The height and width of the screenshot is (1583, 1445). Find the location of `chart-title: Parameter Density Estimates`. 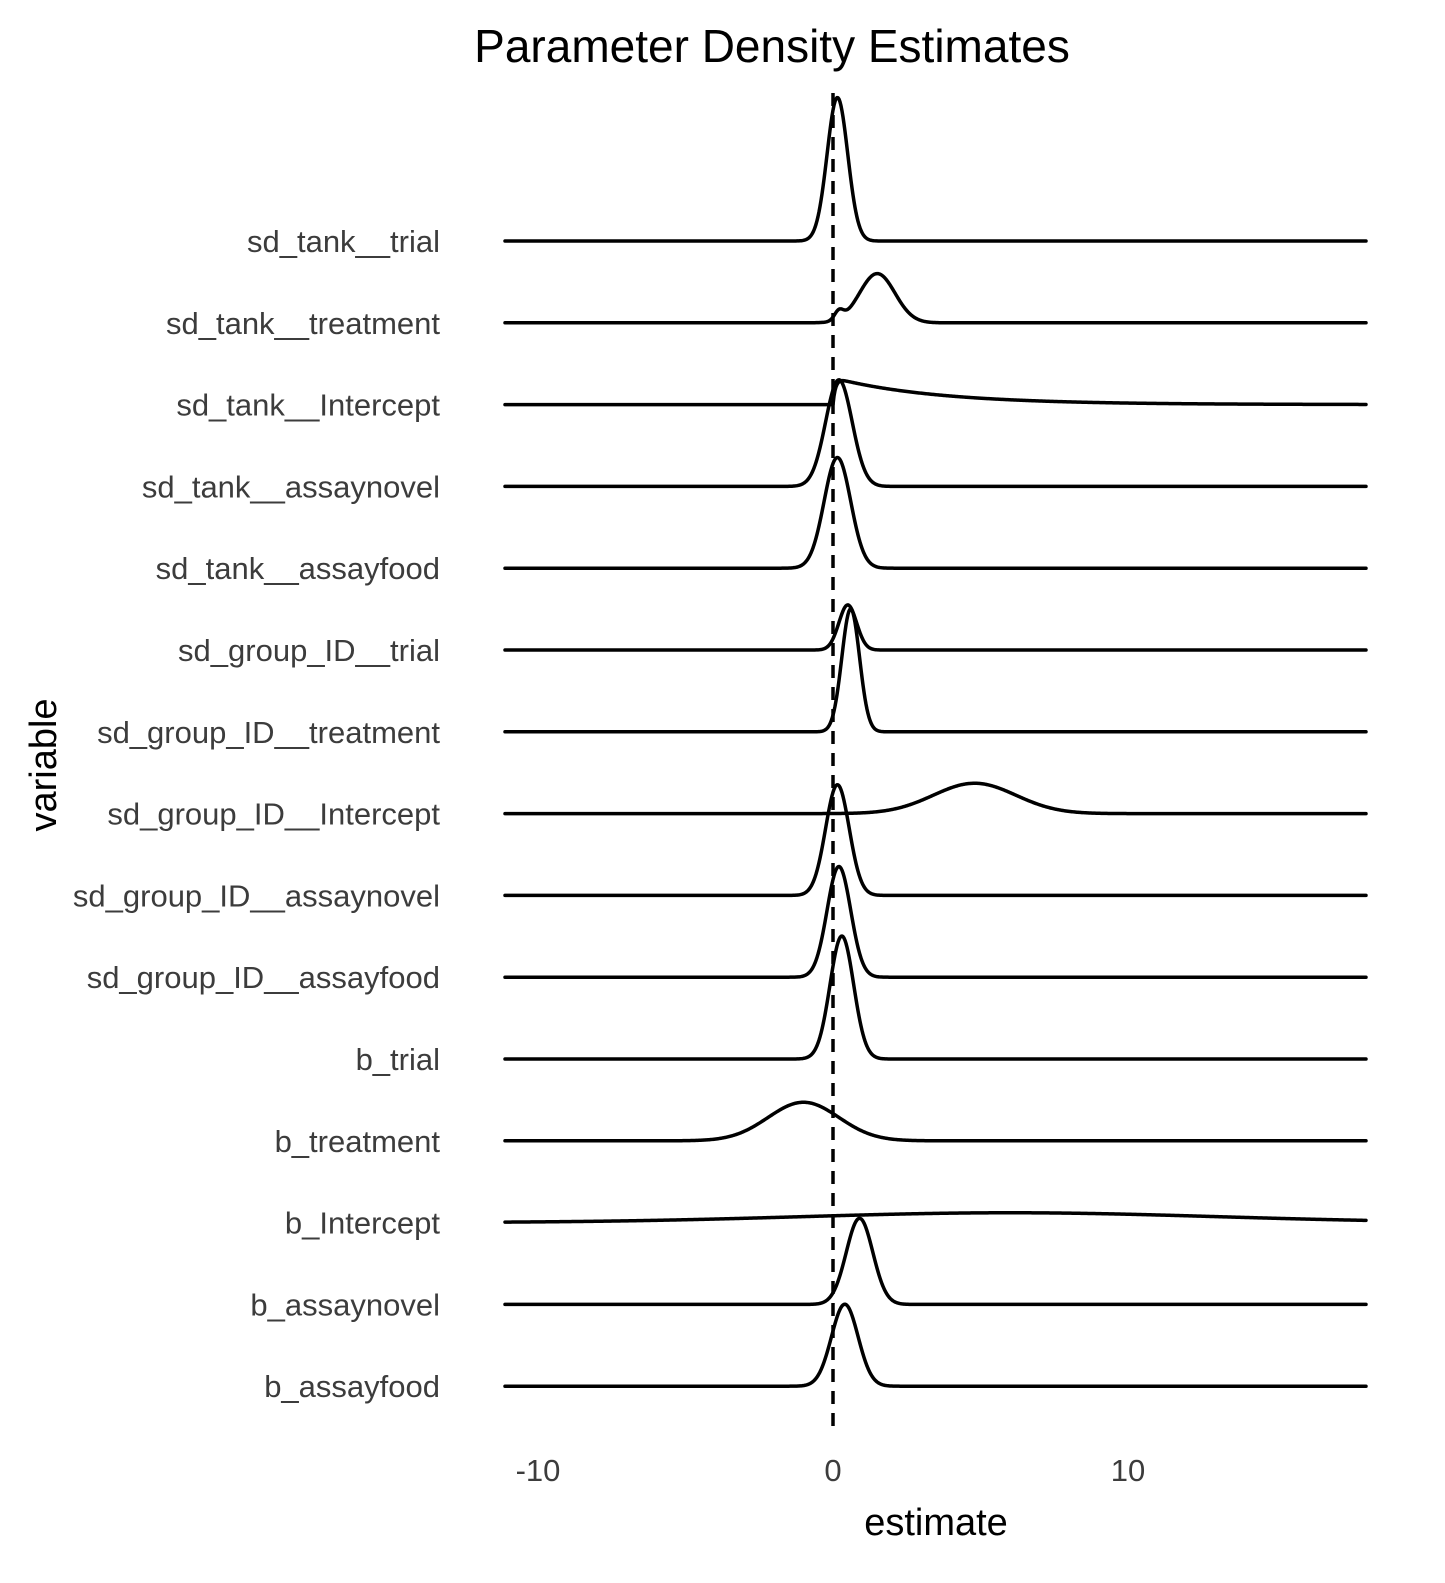

chart-title: Parameter Density Estimates is located at coordinates (772, 46).